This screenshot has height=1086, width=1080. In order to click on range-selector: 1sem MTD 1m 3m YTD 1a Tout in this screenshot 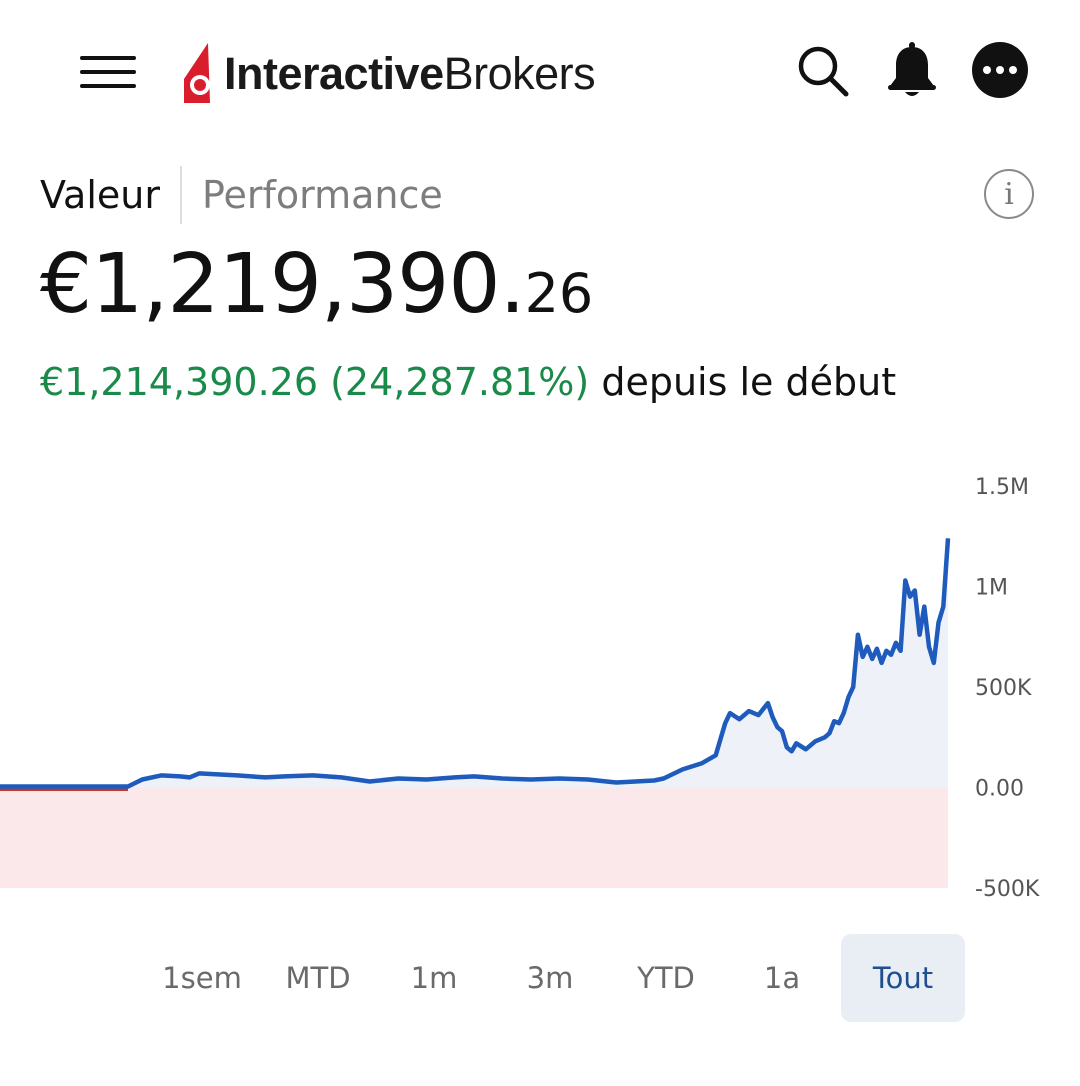, I will do `click(556, 978)`.